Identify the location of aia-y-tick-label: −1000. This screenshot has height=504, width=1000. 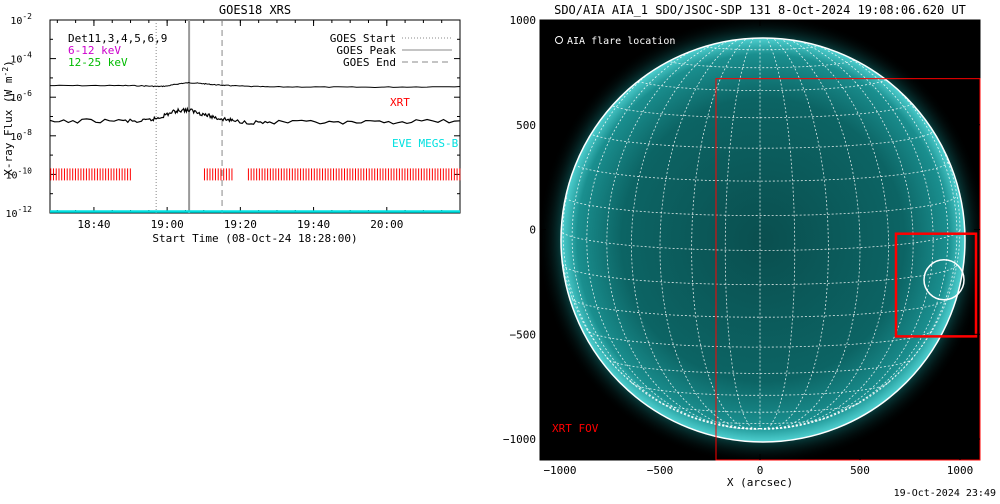
(519, 439).